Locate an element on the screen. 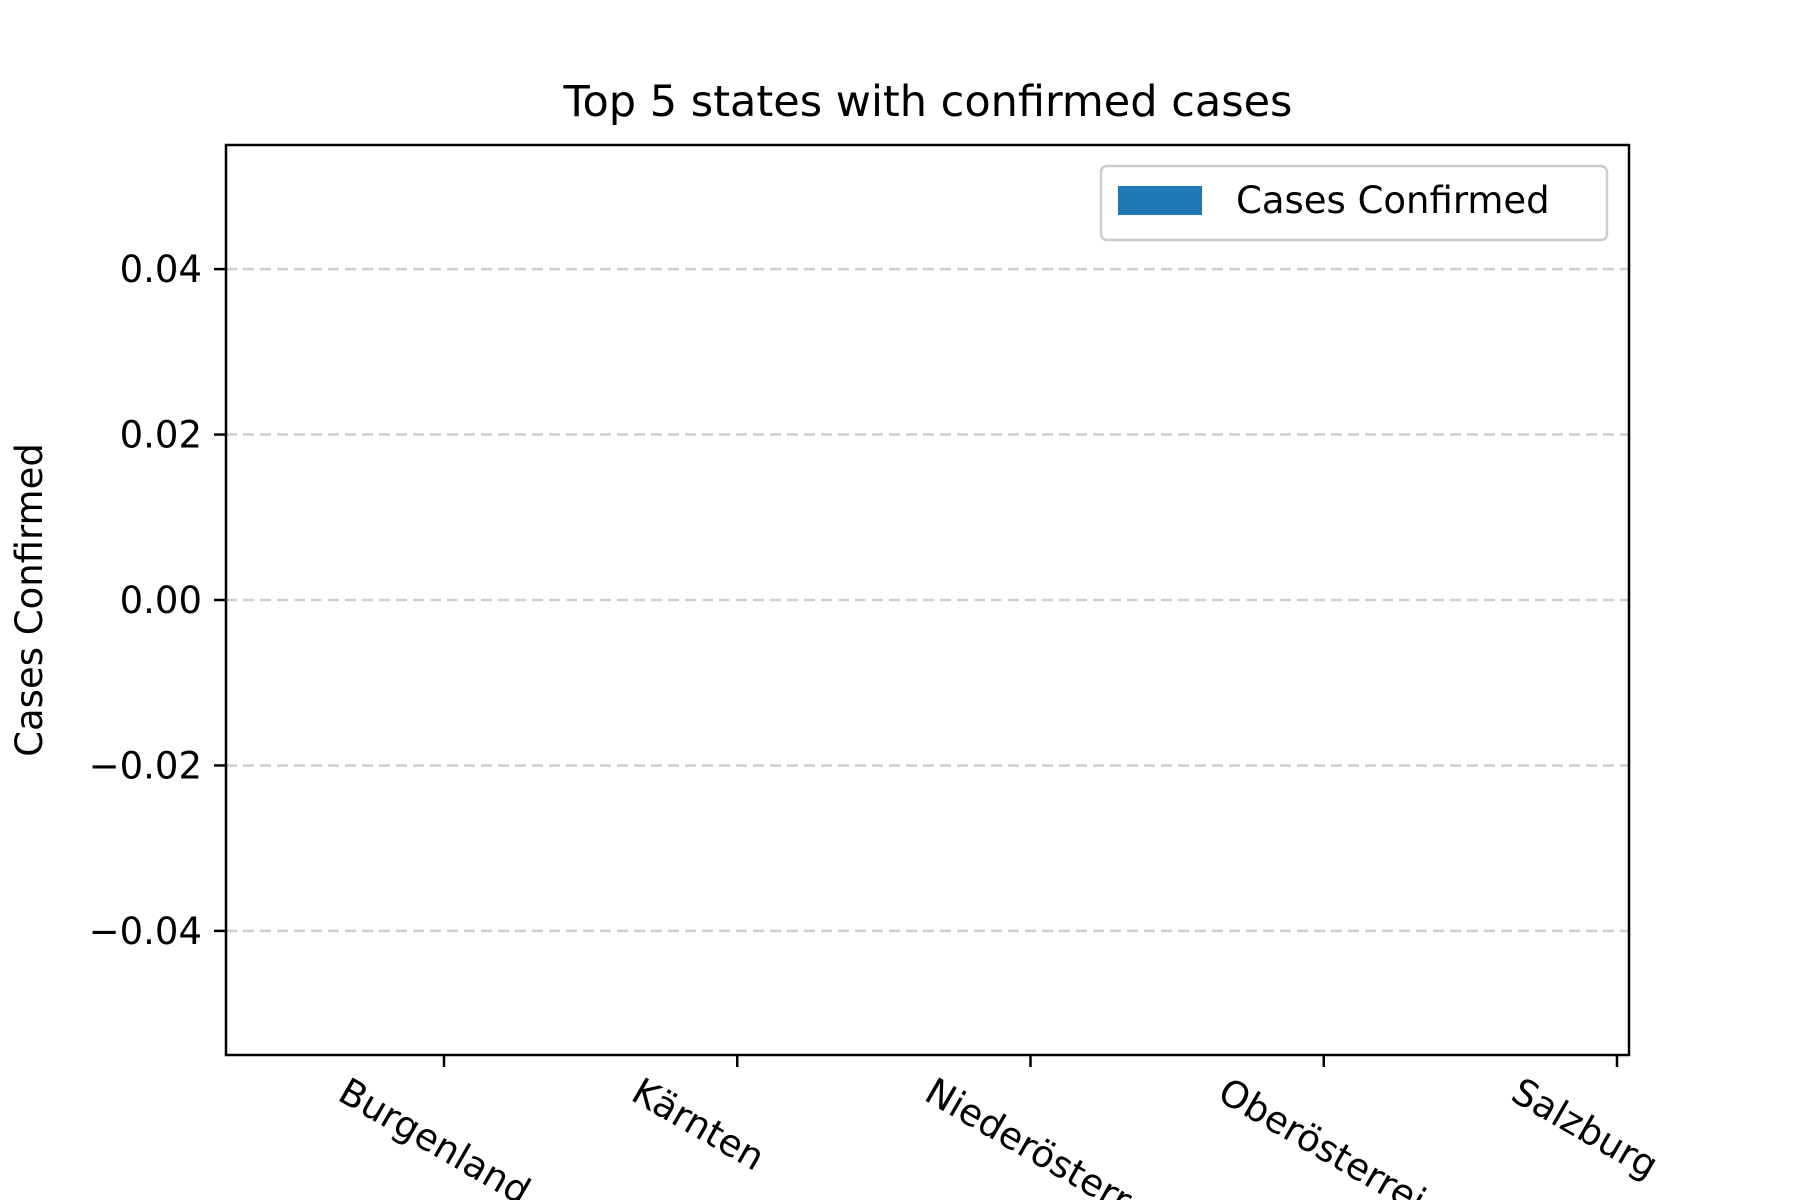  legend: Cases Confirmed is located at coordinates (1354, 203).